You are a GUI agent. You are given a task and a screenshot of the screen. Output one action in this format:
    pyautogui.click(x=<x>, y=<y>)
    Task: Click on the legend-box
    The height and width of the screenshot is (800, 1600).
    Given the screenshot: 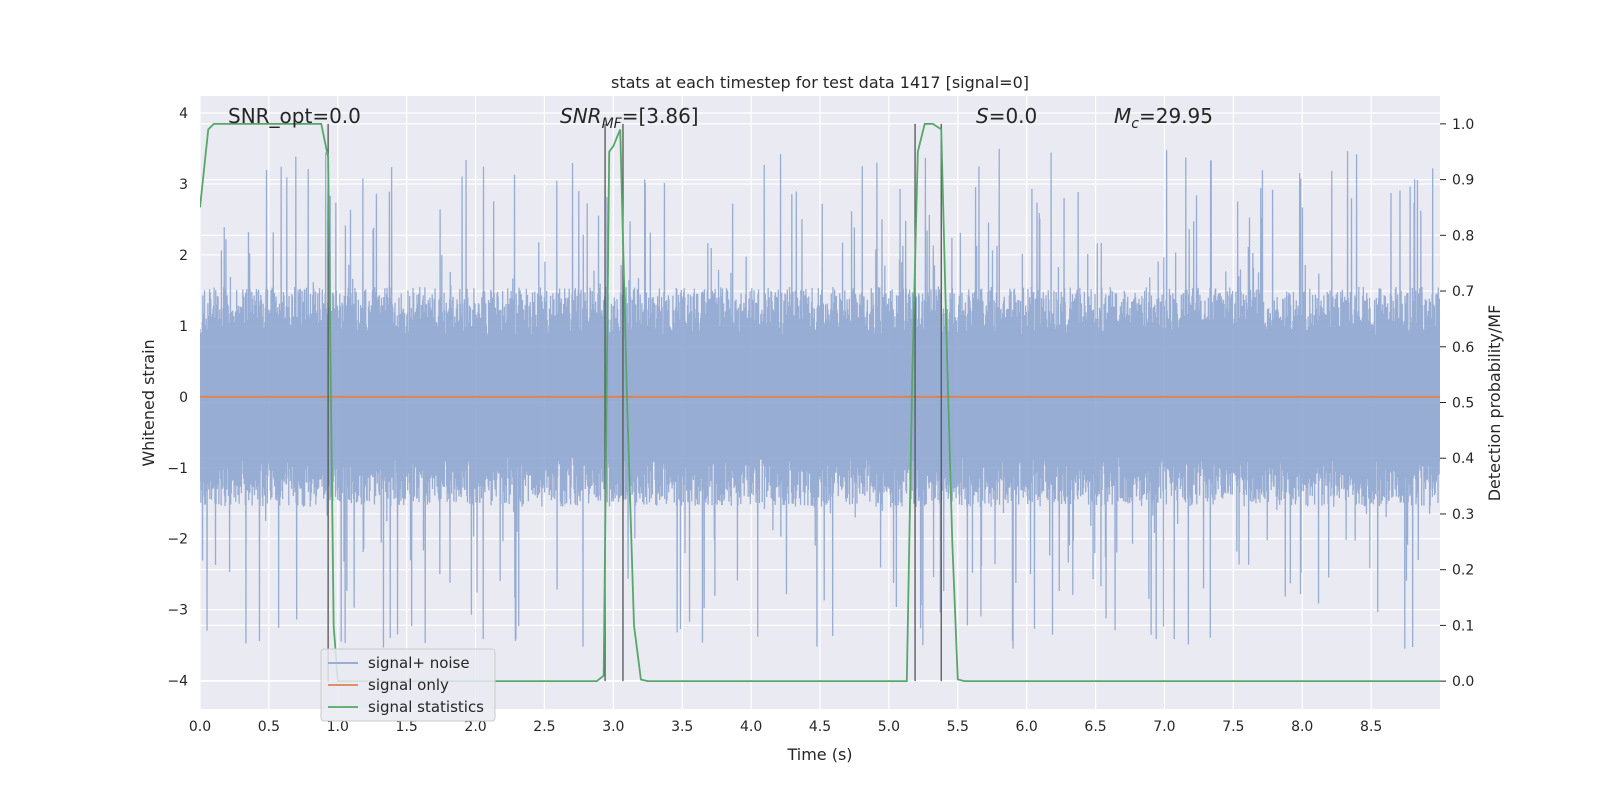 What is the action you would take?
    pyautogui.click(x=408, y=685)
    